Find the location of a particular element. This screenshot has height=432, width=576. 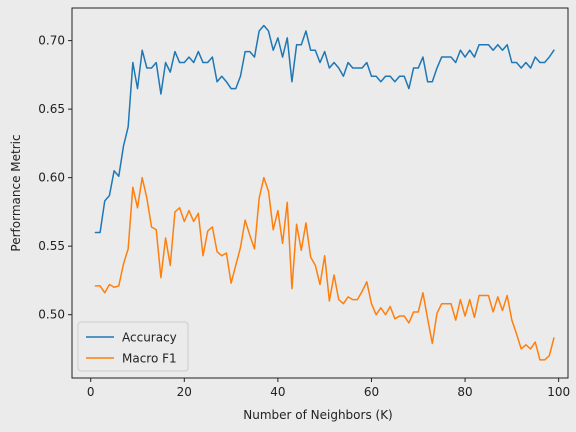

legend: Accuracy Macro F1 is located at coordinates (133, 346).